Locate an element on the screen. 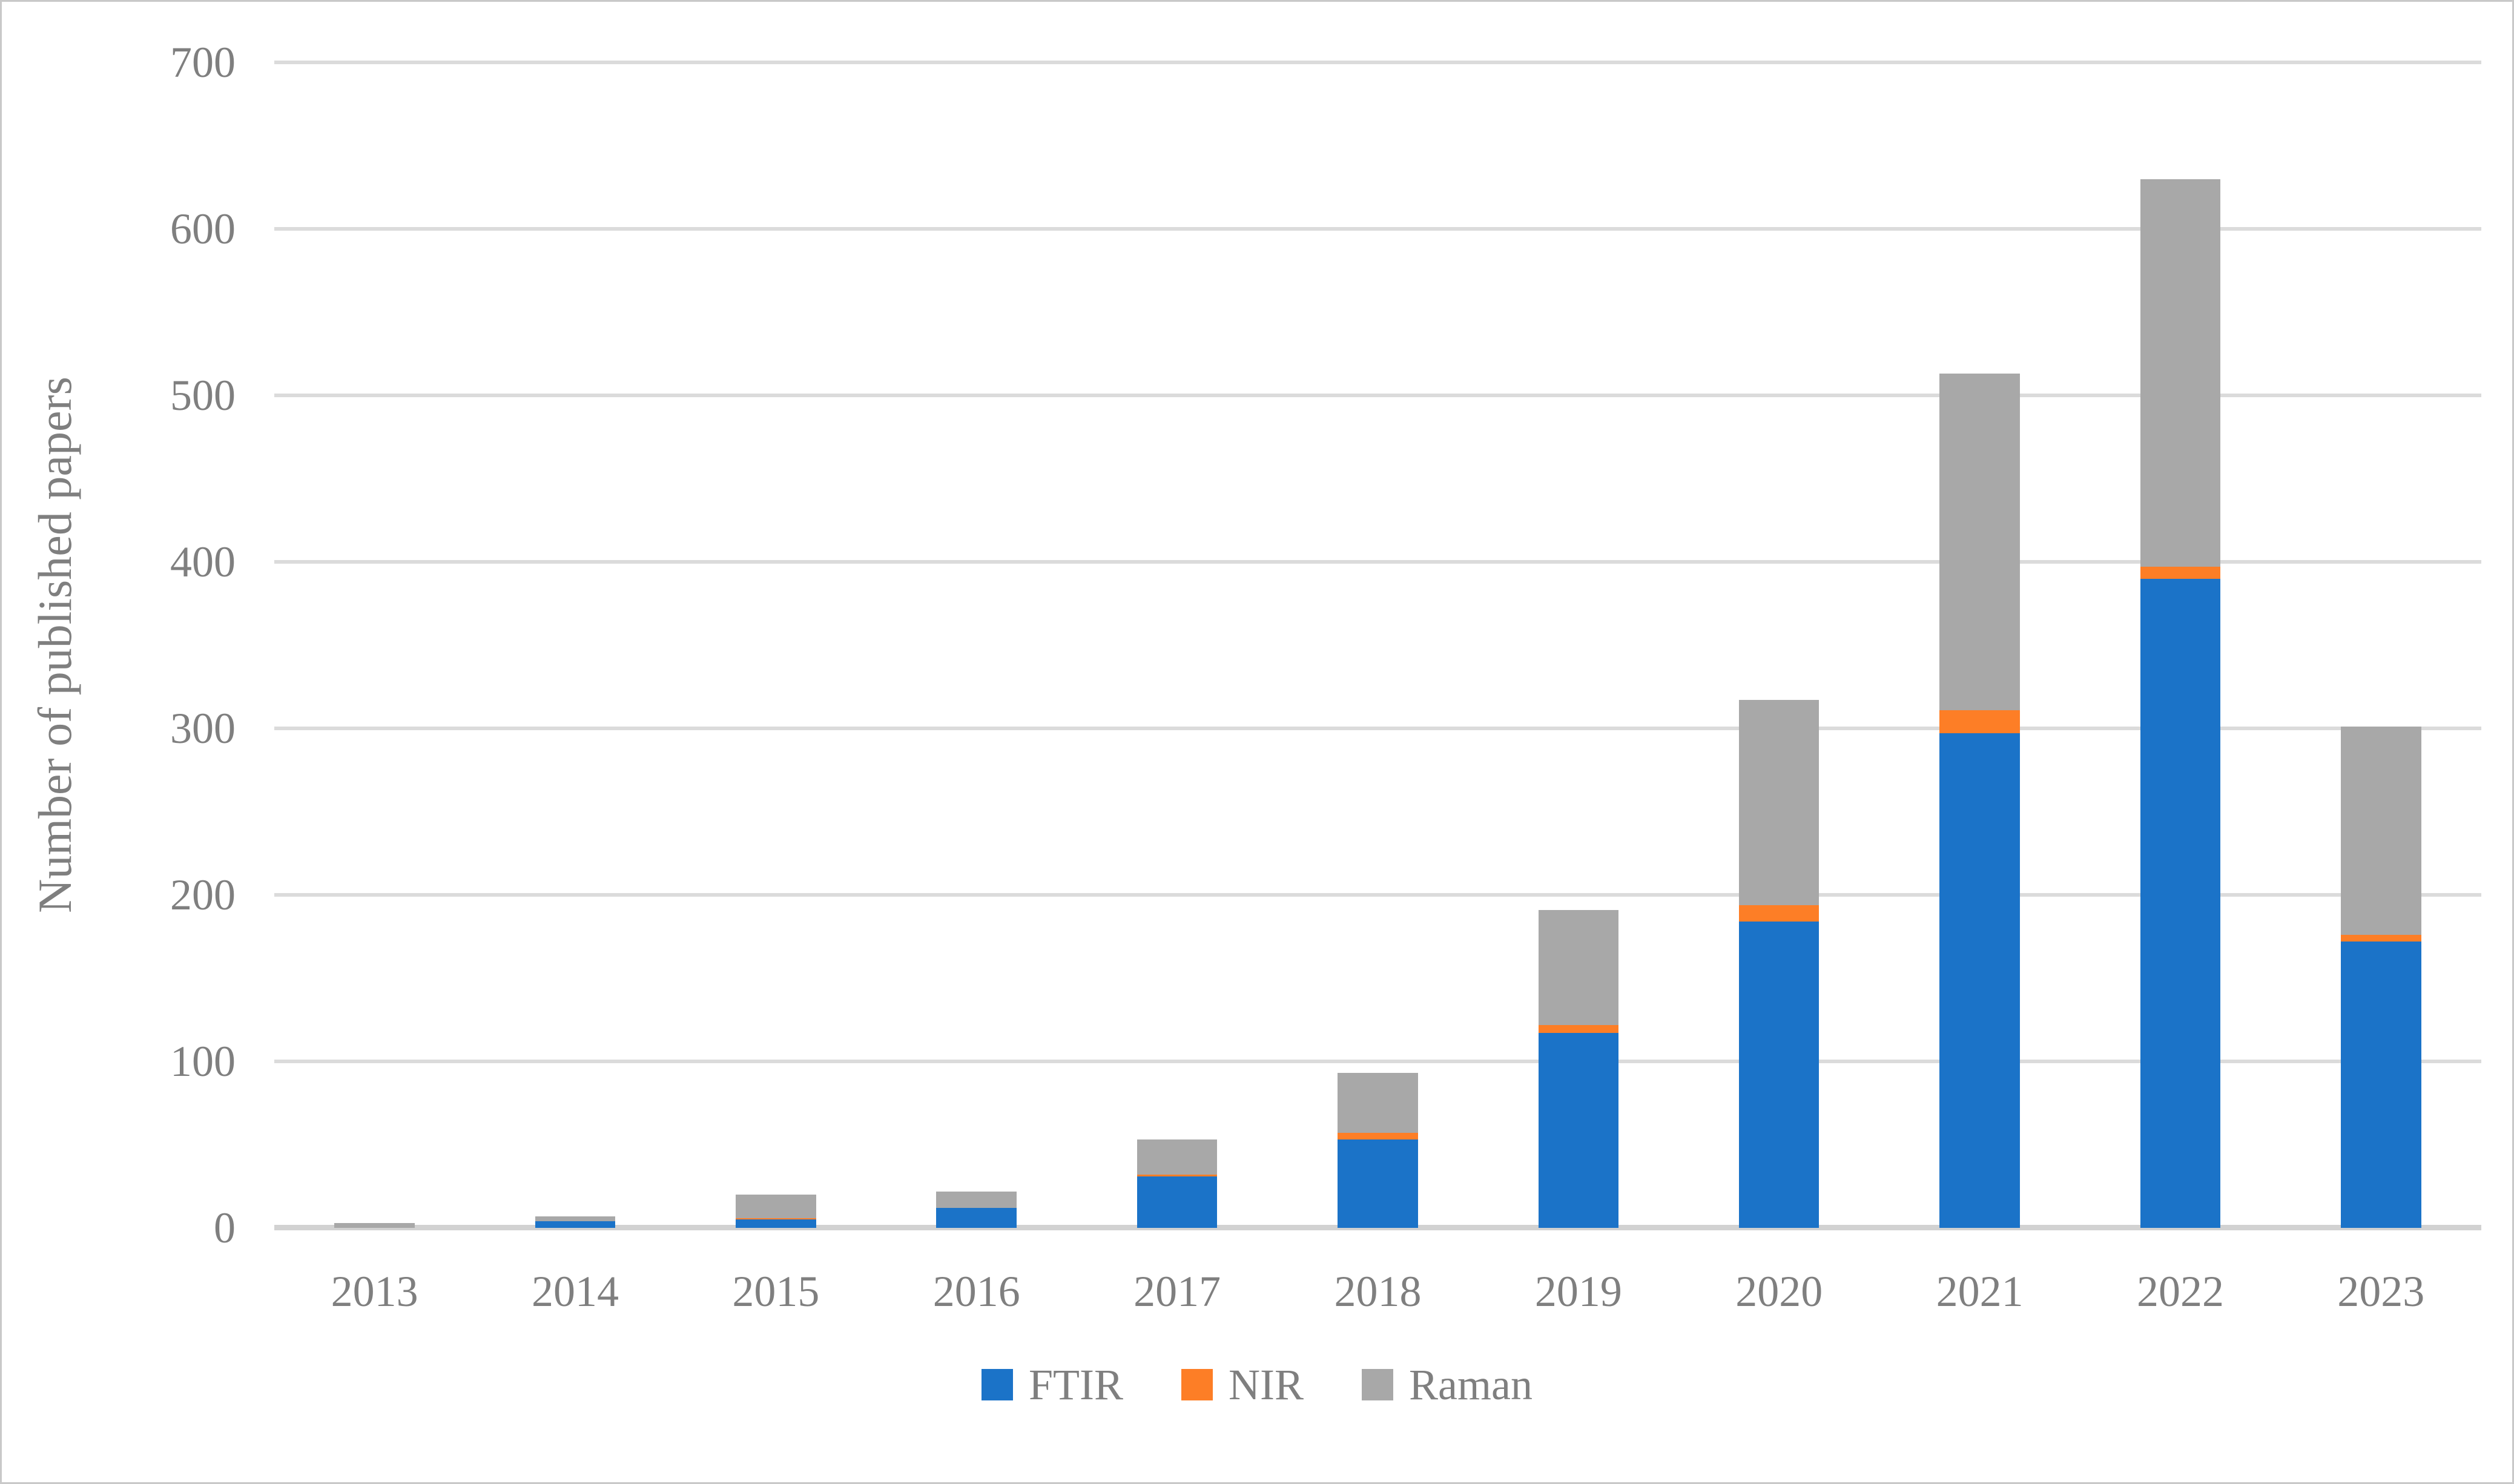 The width and height of the screenshot is (2514, 1484). bar-segment-raman-2019 is located at coordinates (1578, 967).